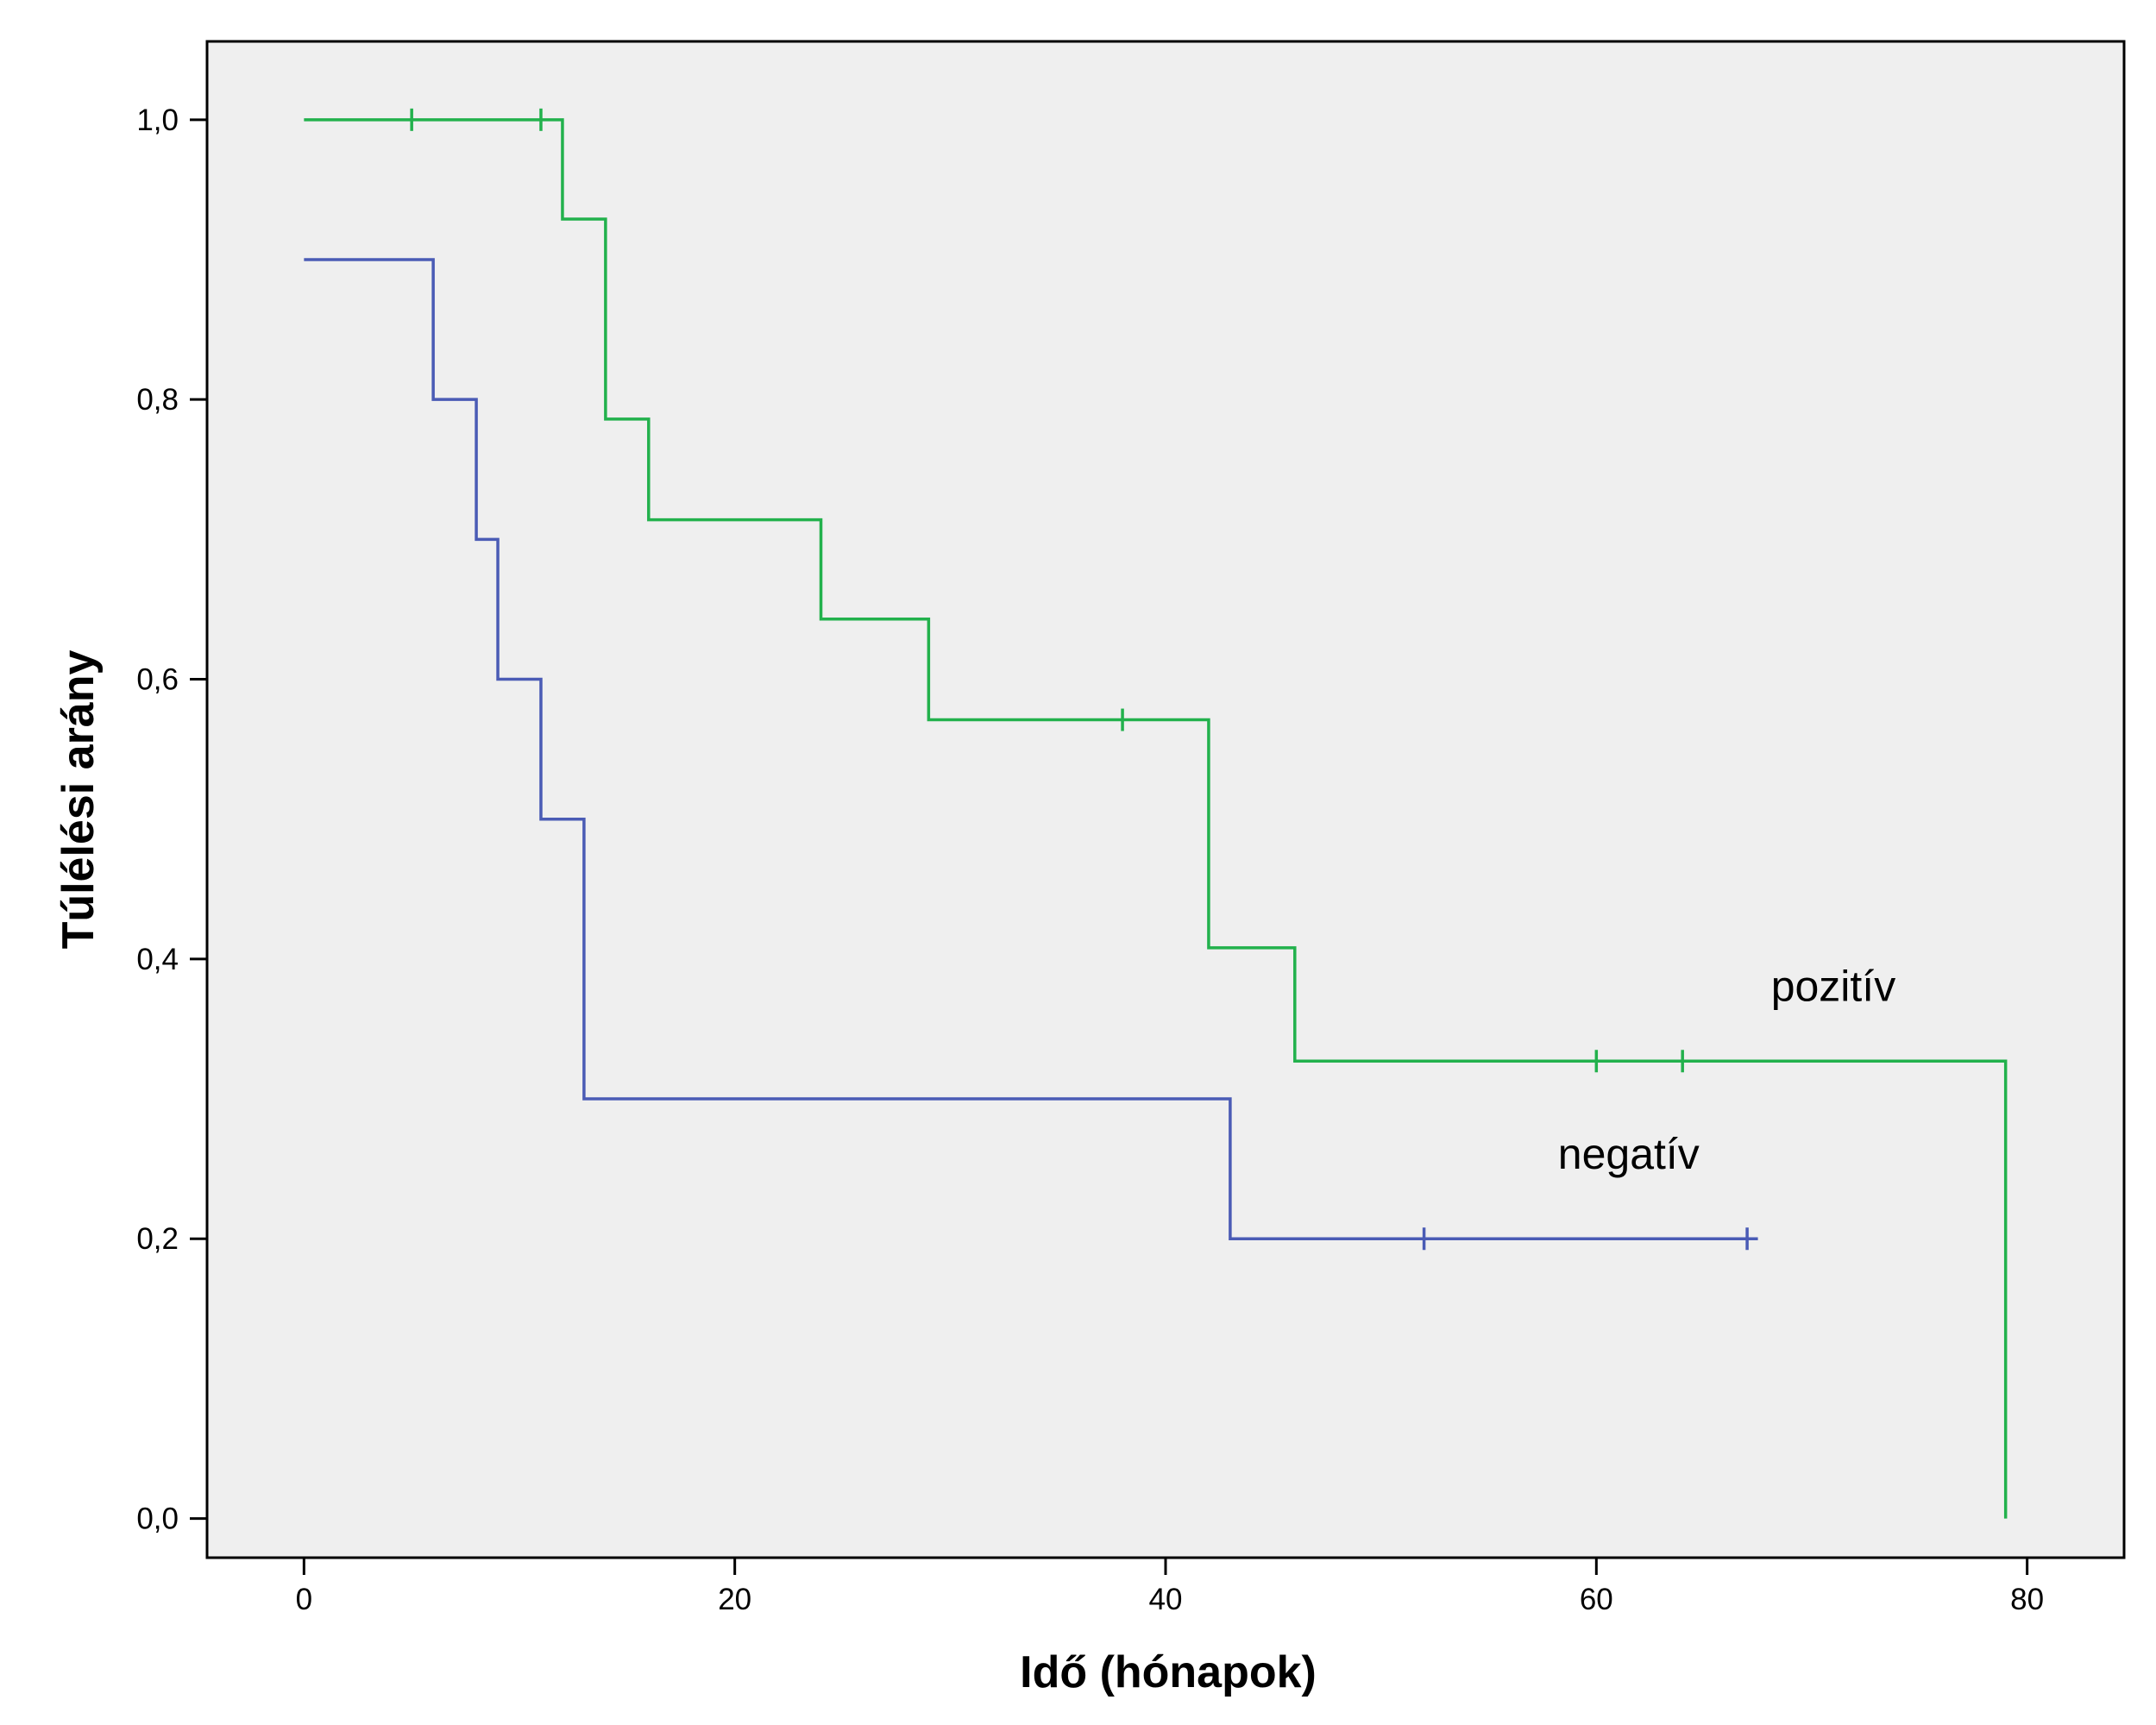  What do you see at coordinates (2027, 1600) in the screenshot?
I see `x-tick-label: 80` at bounding box center [2027, 1600].